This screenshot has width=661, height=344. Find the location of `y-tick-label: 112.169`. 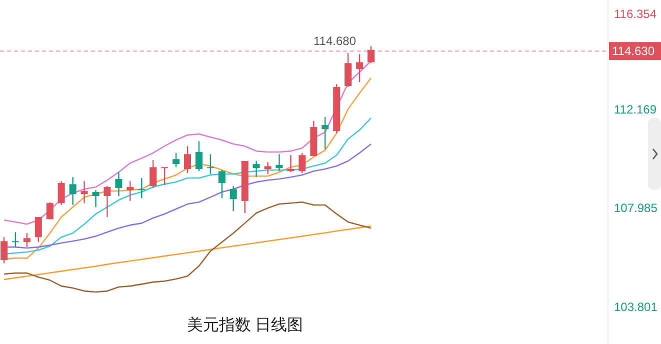

y-tick-label: 112.169 is located at coordinates (635, 109).